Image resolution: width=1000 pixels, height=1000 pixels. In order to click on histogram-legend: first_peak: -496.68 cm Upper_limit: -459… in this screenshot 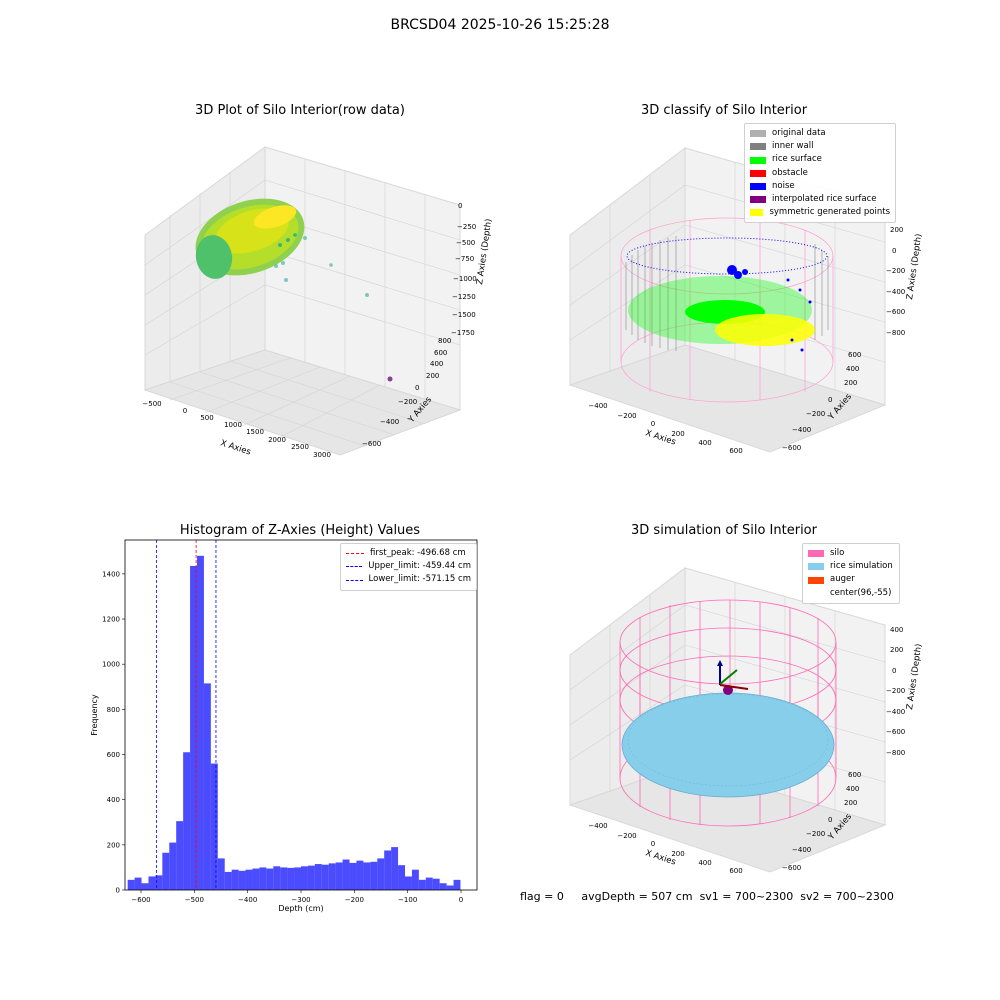, I will do `click(408, 567)`.